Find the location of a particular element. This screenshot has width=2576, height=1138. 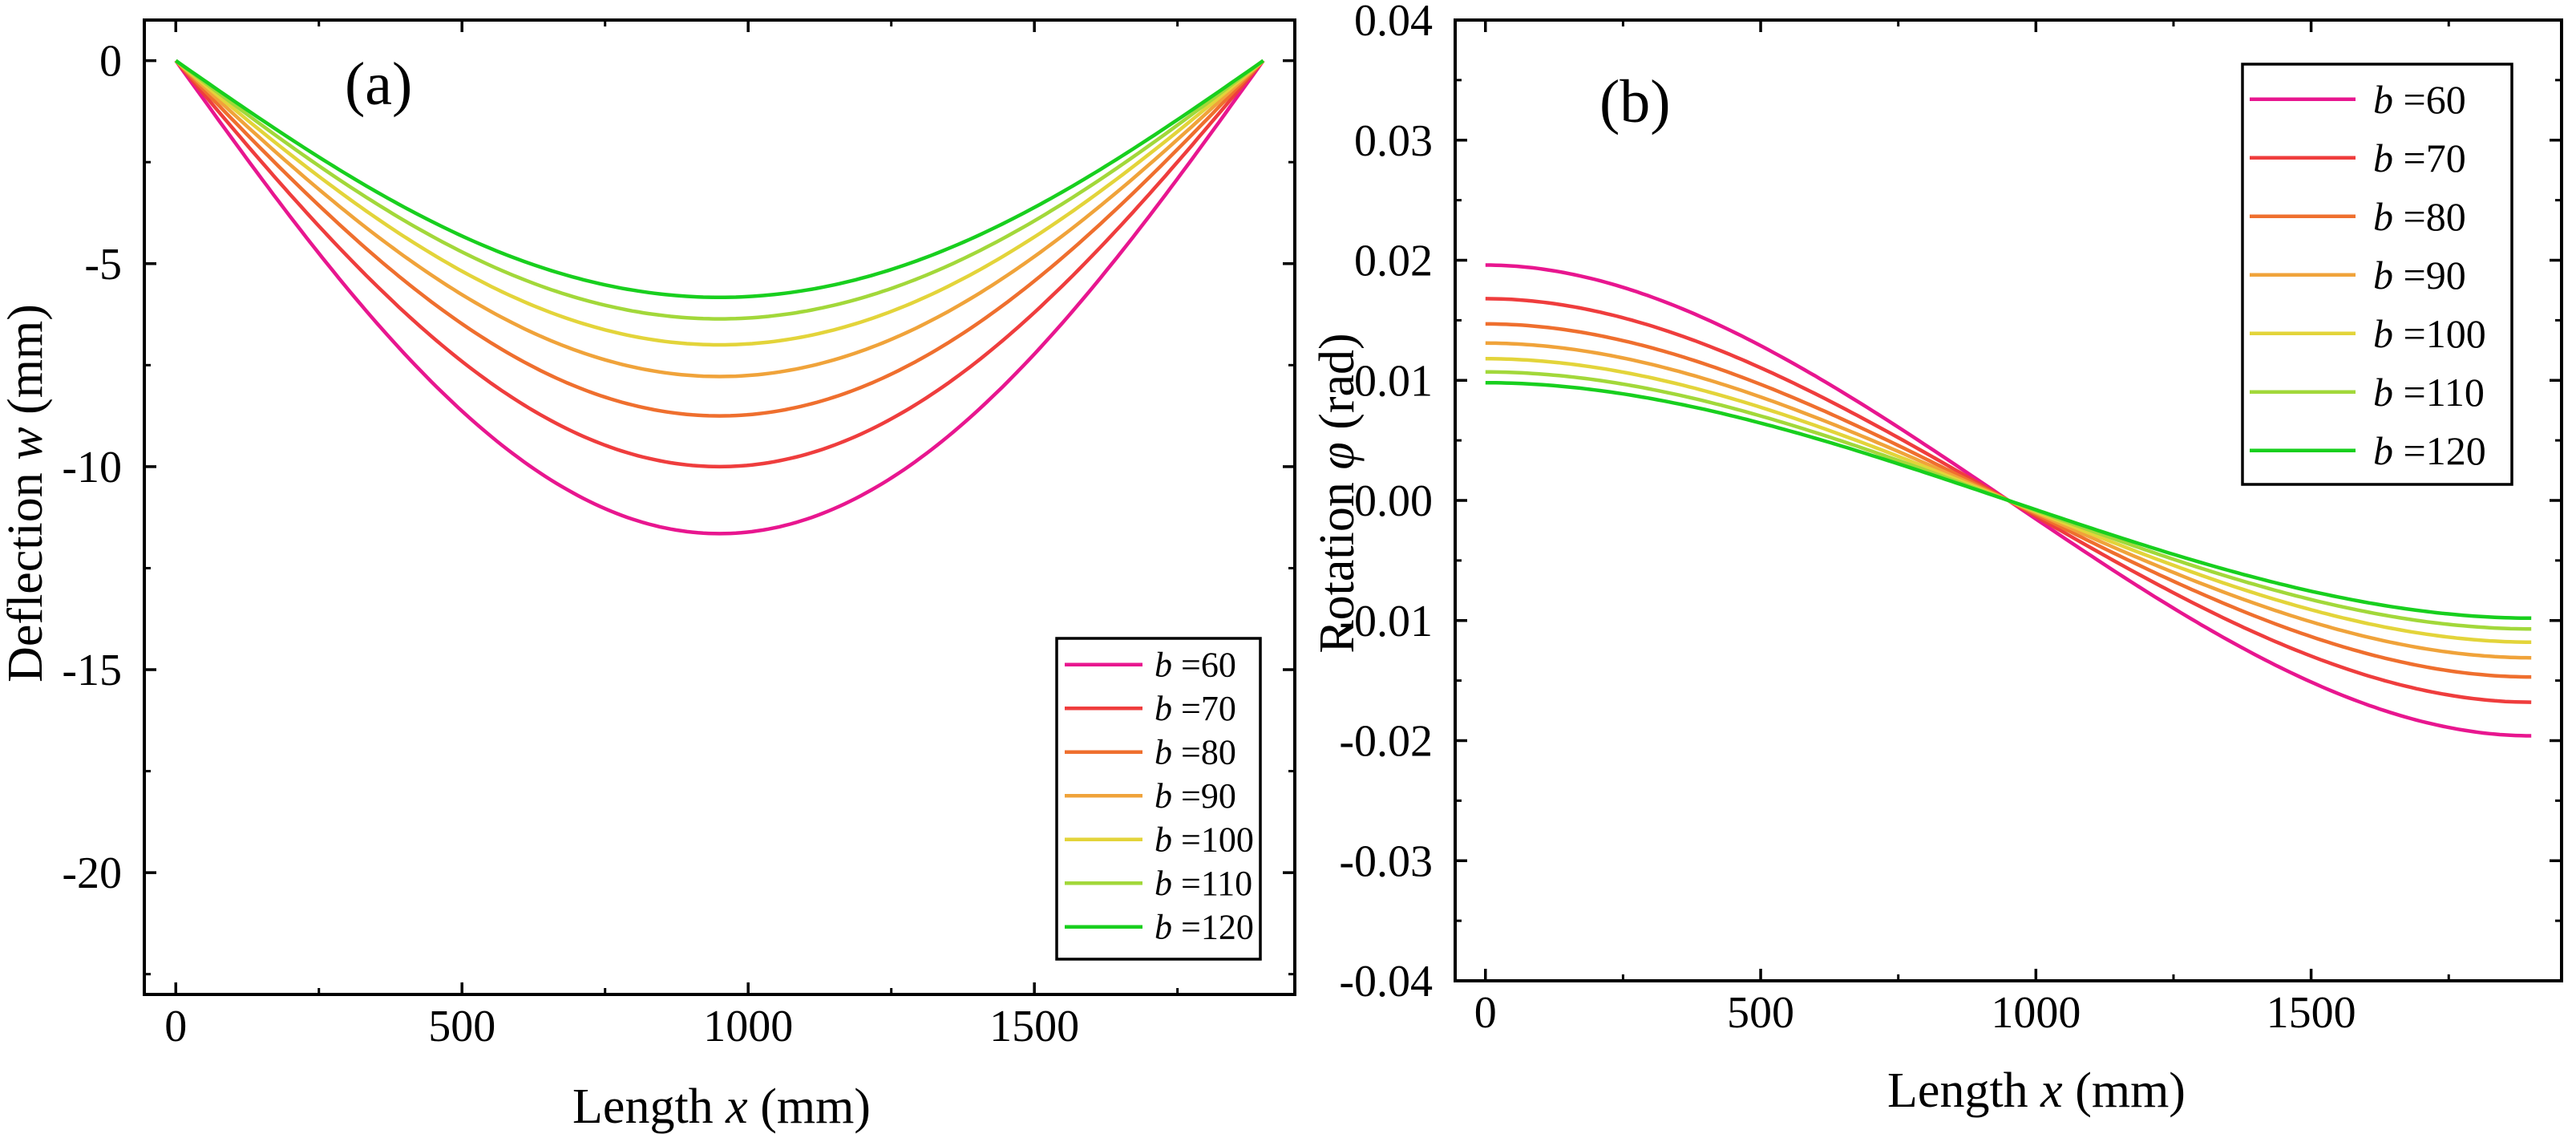

y-tick-label: 0.03 is located at coordinates (1393, 141).